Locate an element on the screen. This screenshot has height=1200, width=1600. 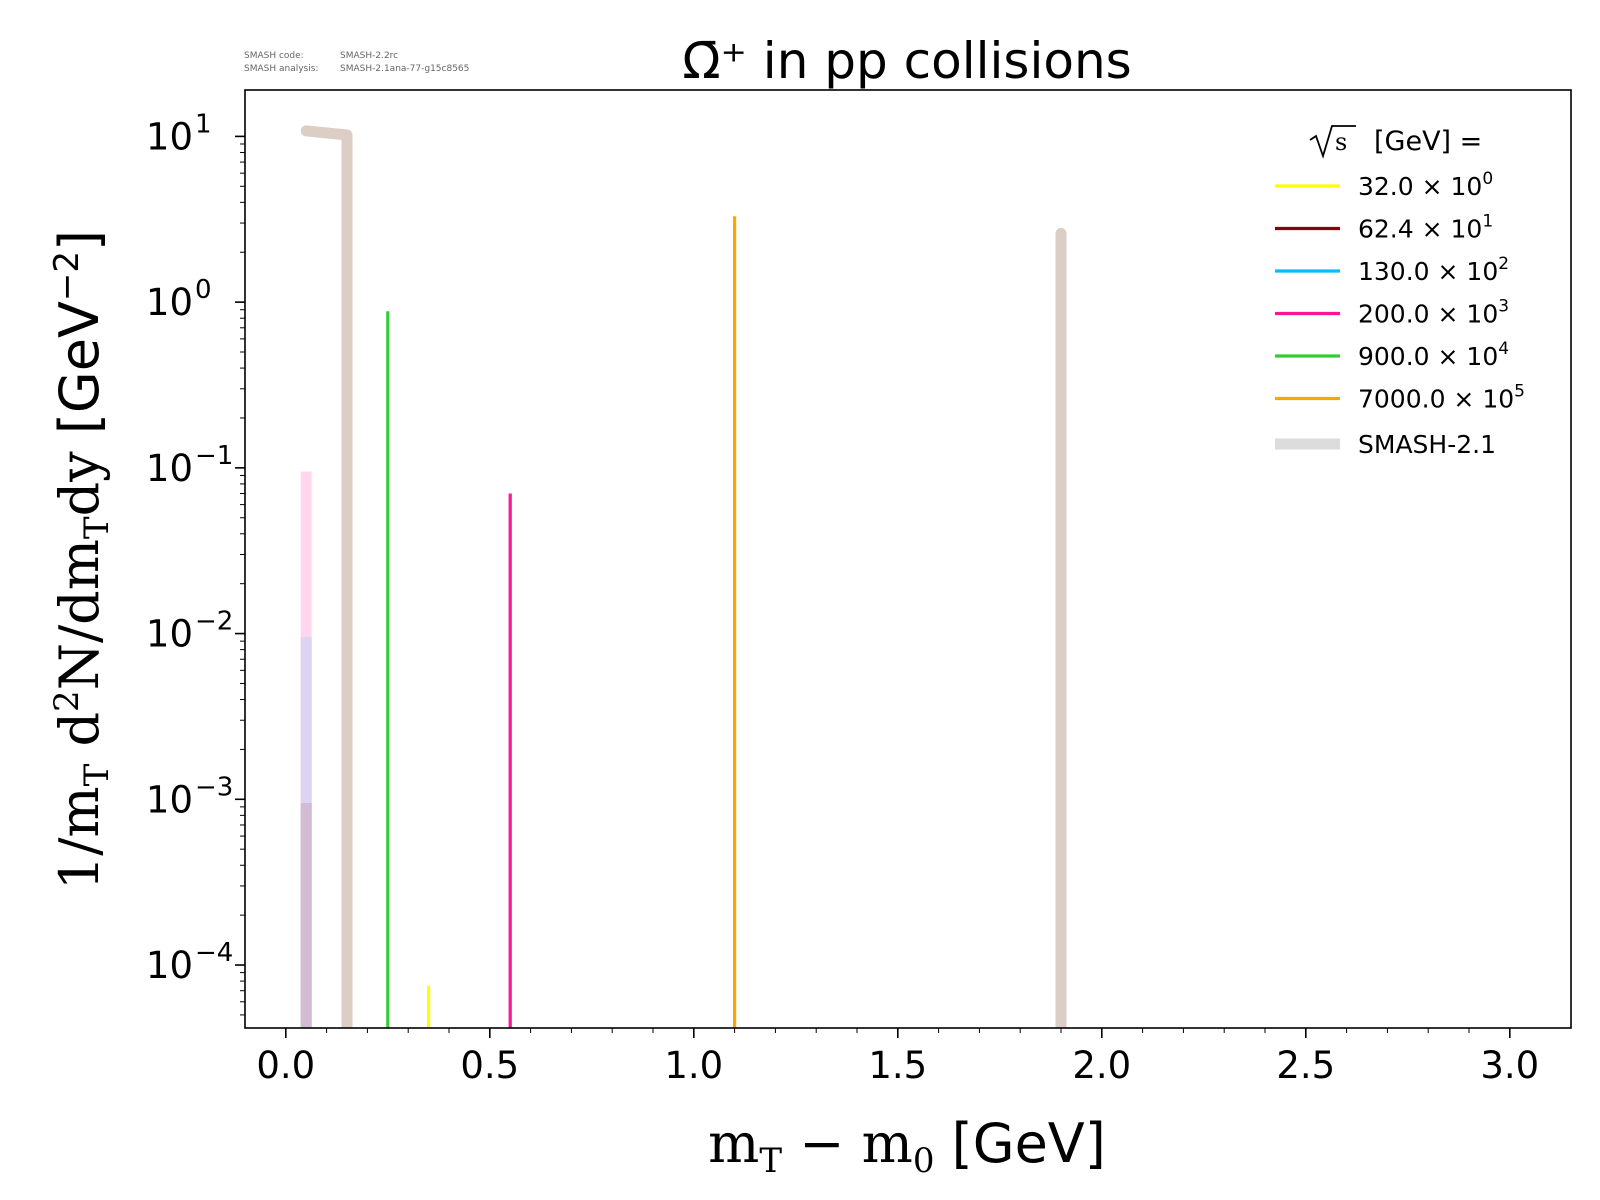
smash-code-label: SMASH code: is located at coordinates (274, 56).